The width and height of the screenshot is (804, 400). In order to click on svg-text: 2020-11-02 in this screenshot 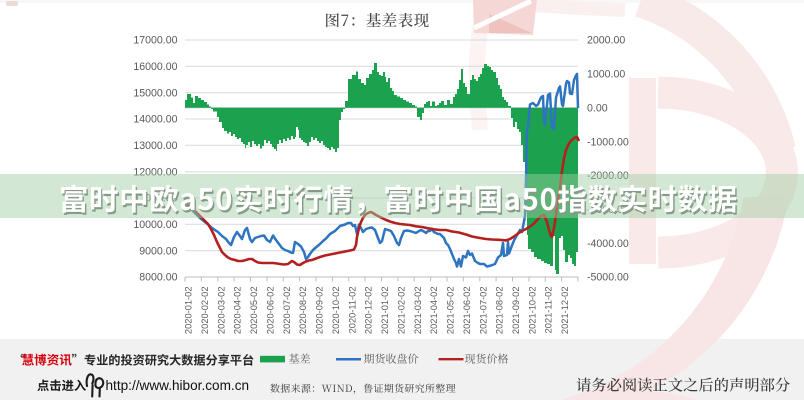, I will do `click(352, 310)`.